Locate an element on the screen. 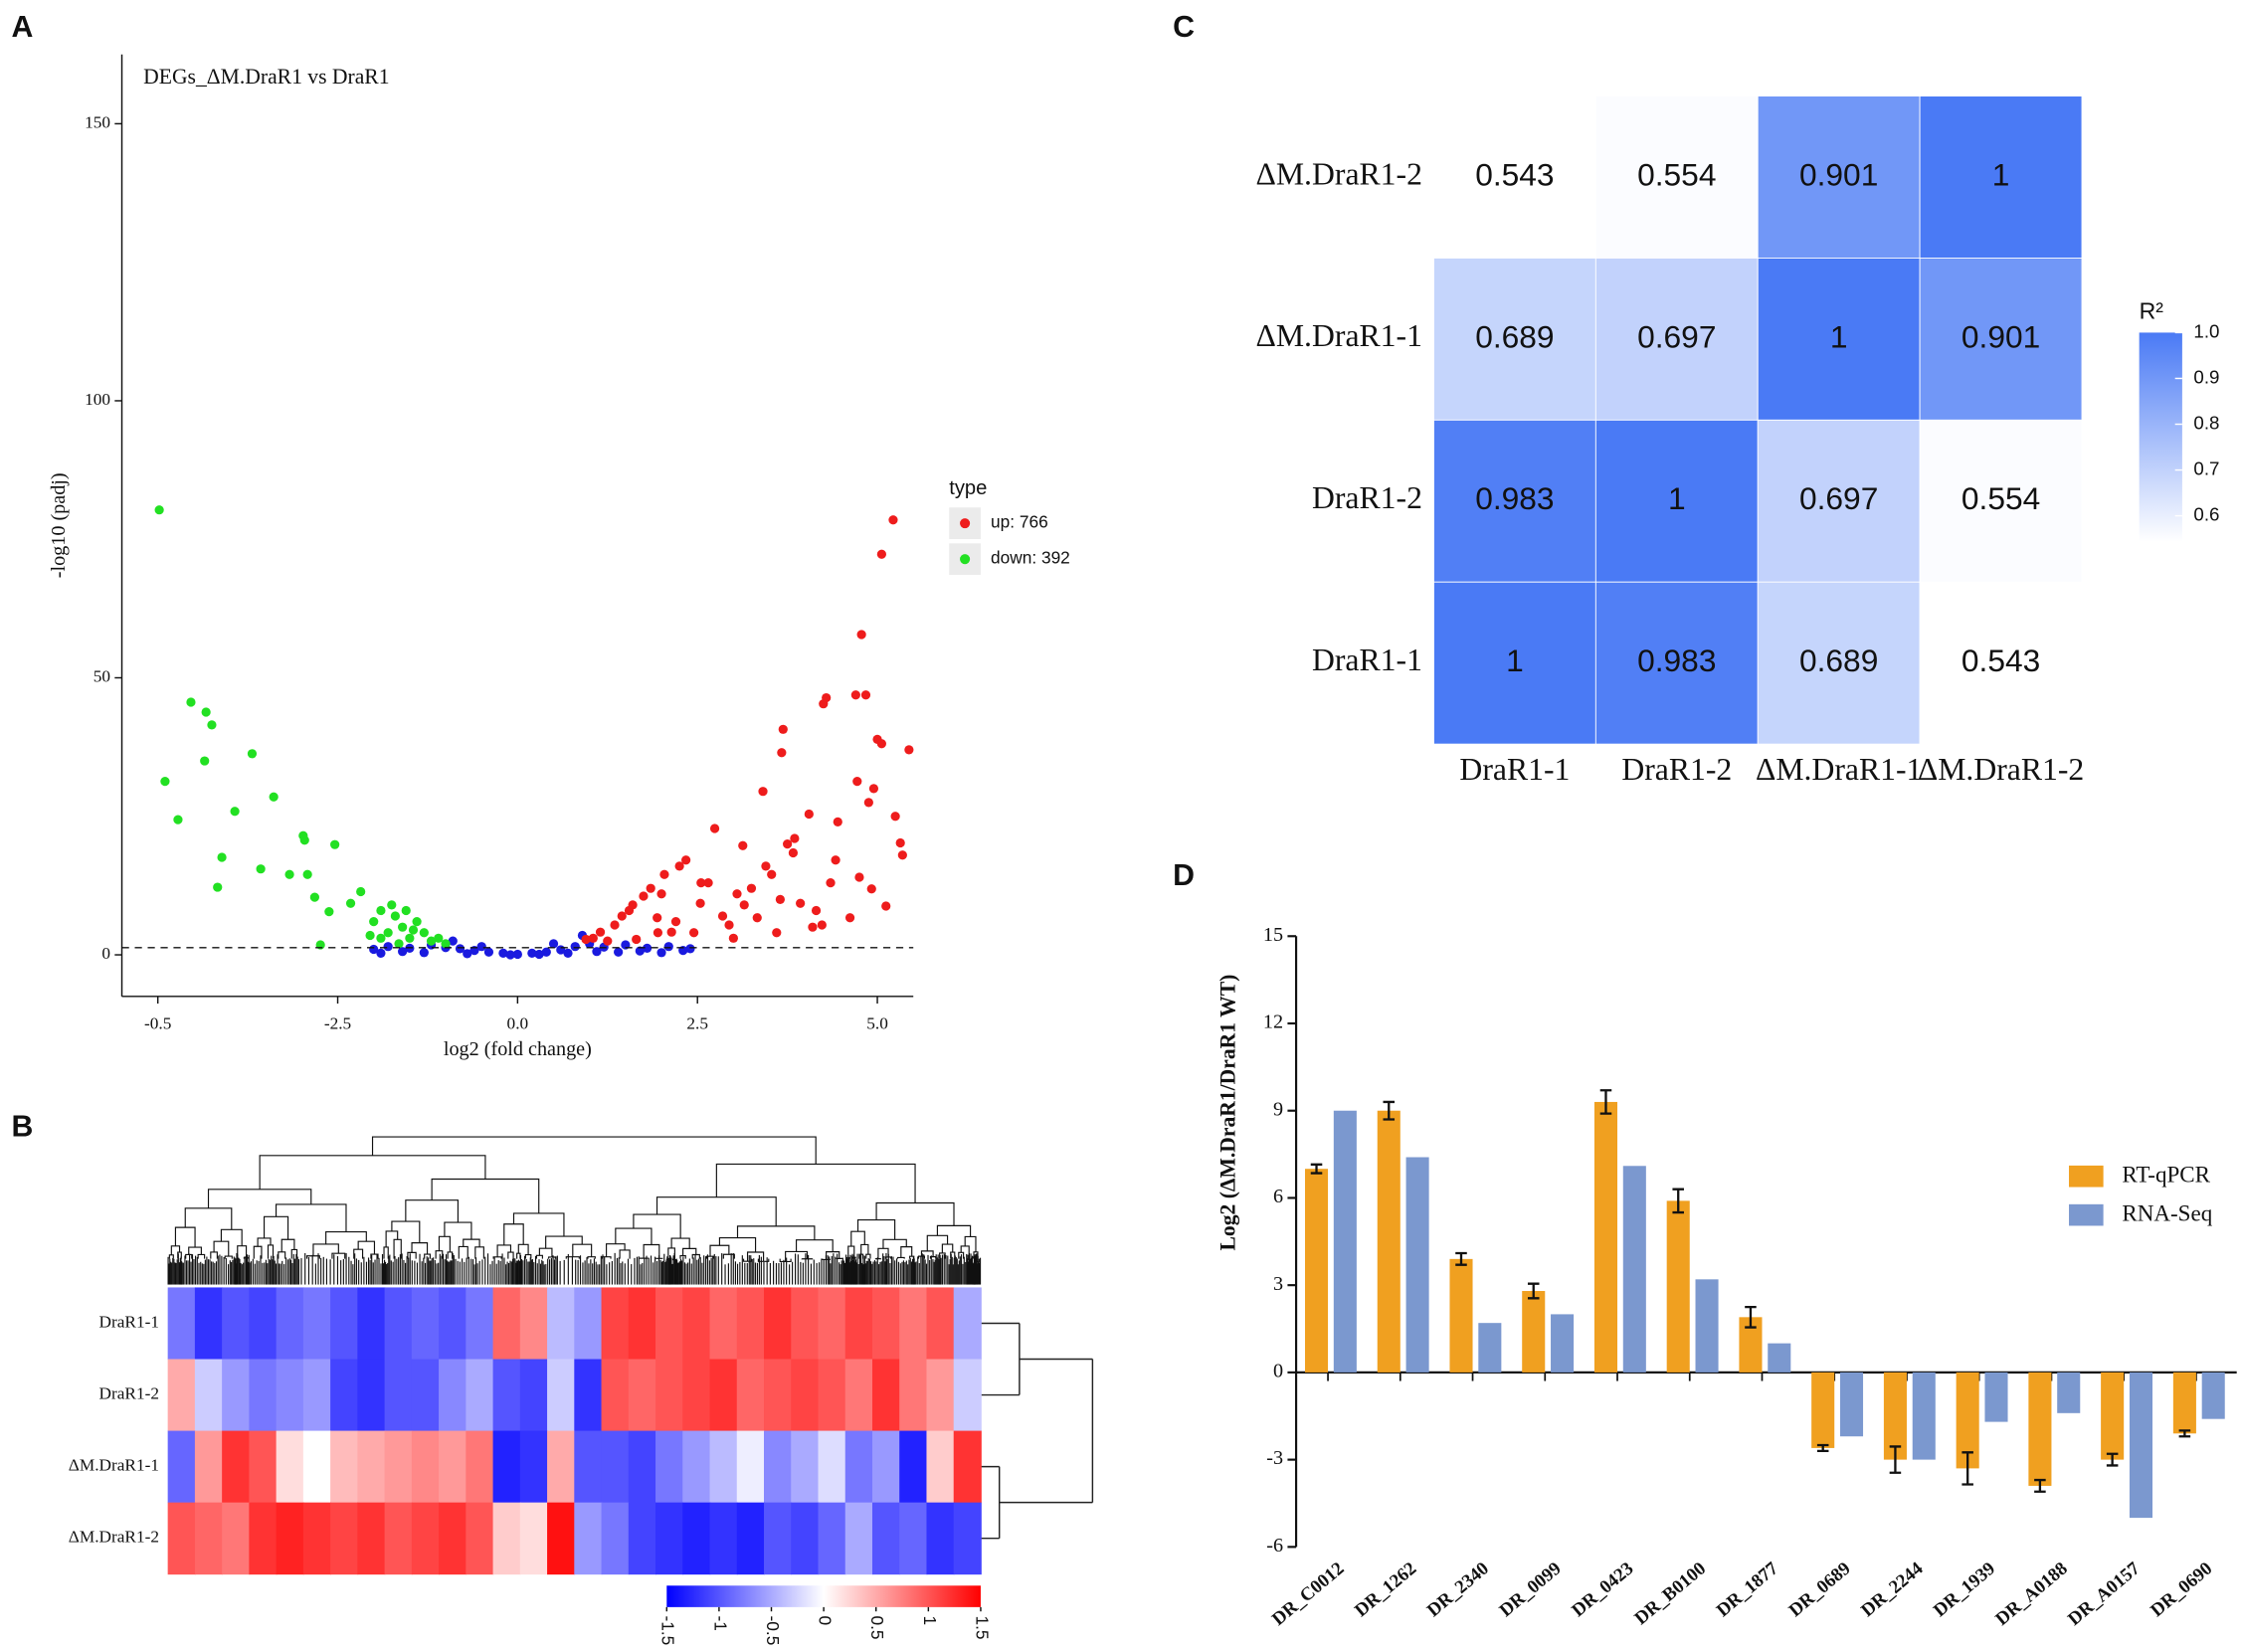 The width and height of the screenshot is (2241, 1652). column-label: ΔM.DraR1-1 is located at coordinates (1839, 769).